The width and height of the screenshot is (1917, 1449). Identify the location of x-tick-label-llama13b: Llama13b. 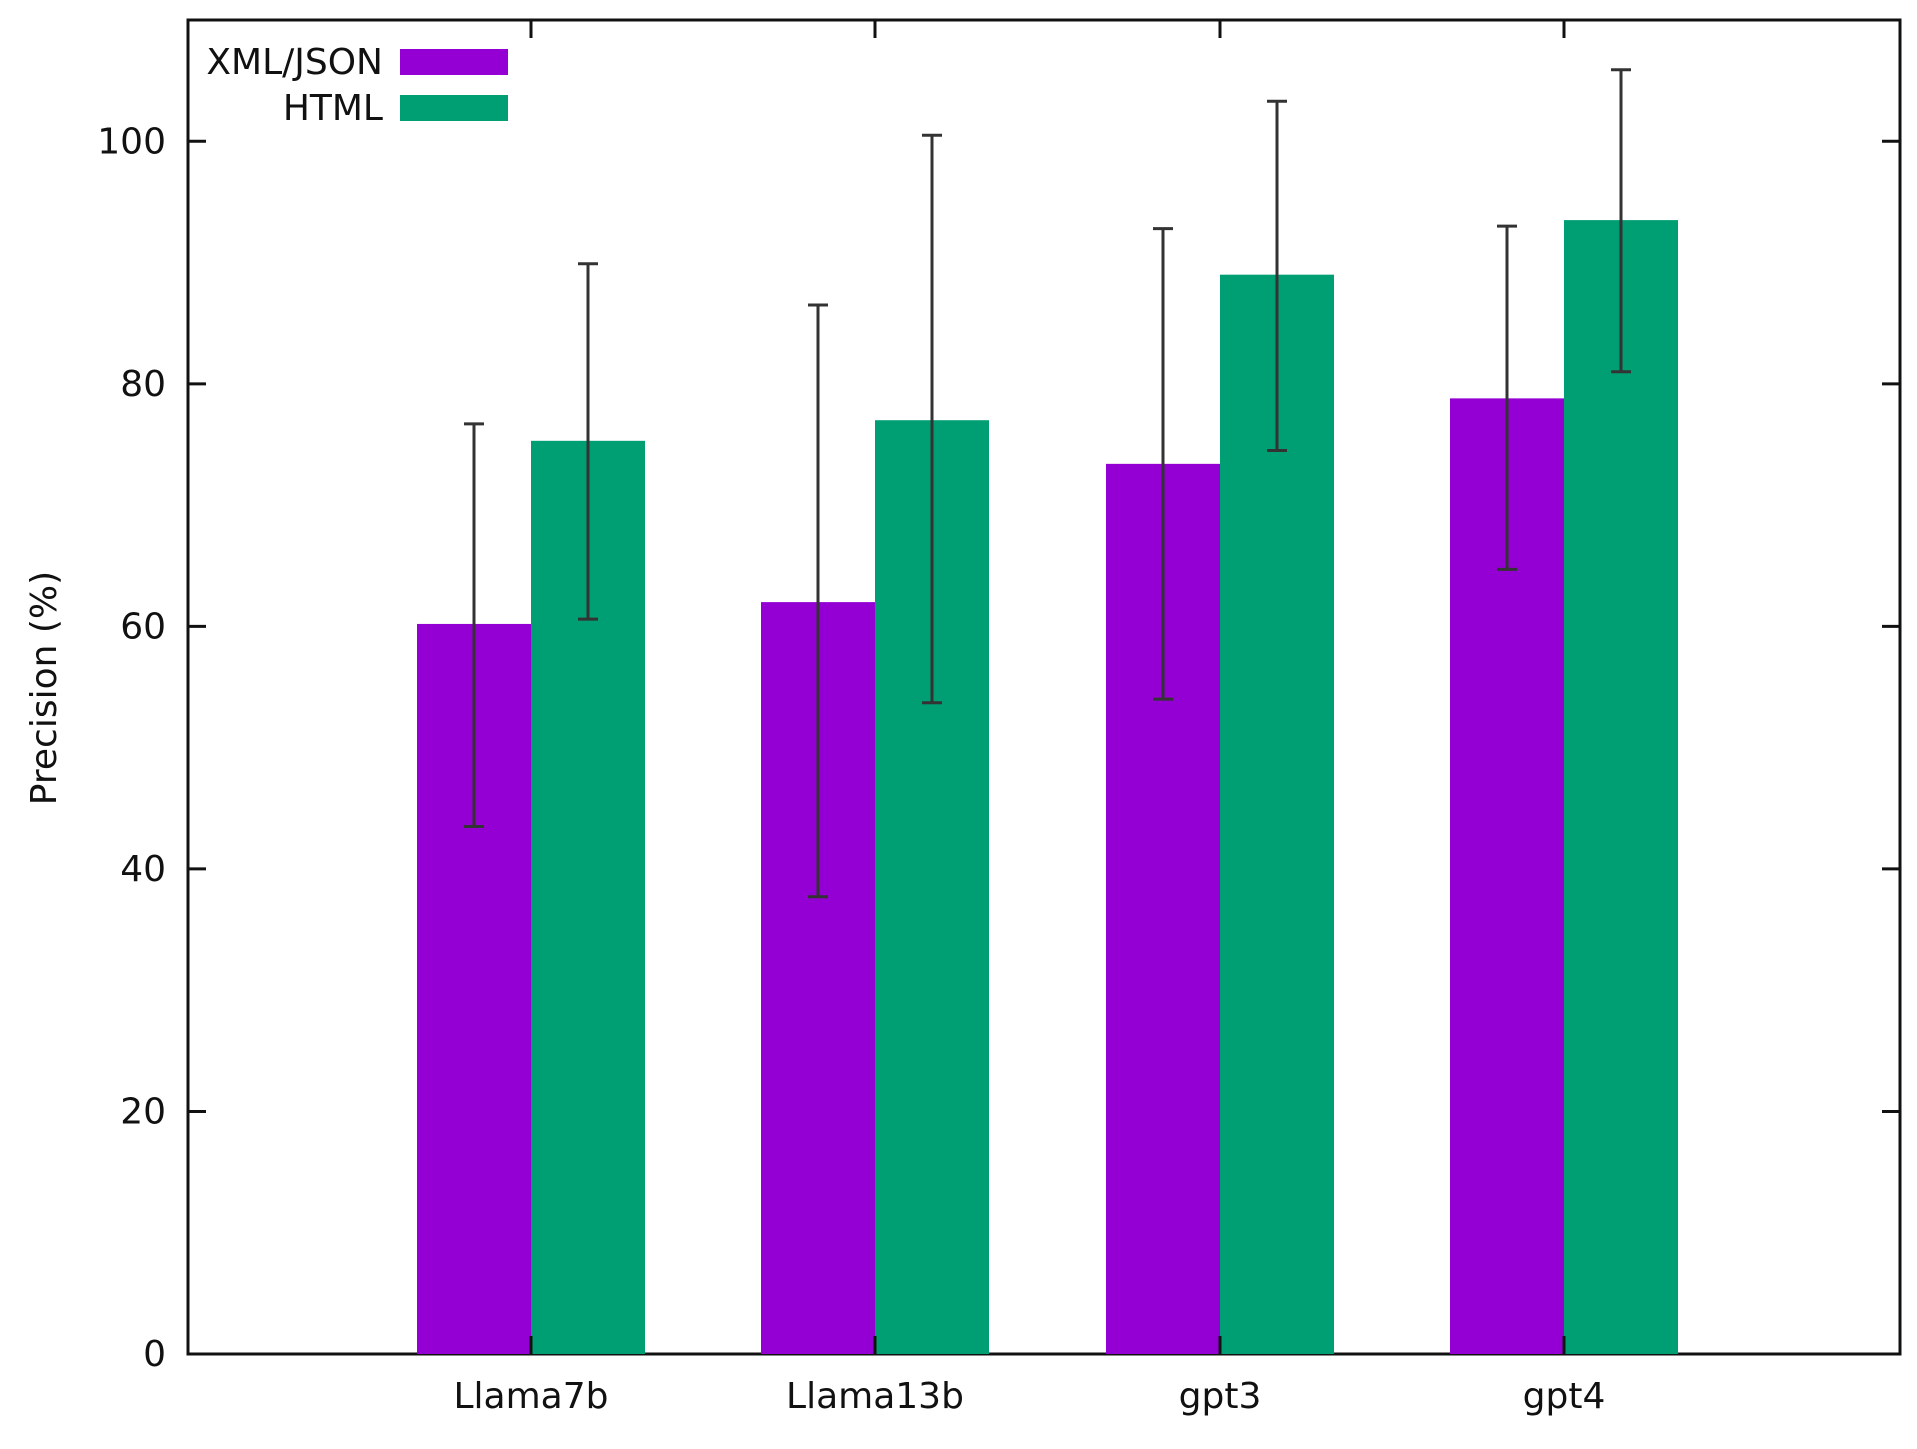
(875, 1396).